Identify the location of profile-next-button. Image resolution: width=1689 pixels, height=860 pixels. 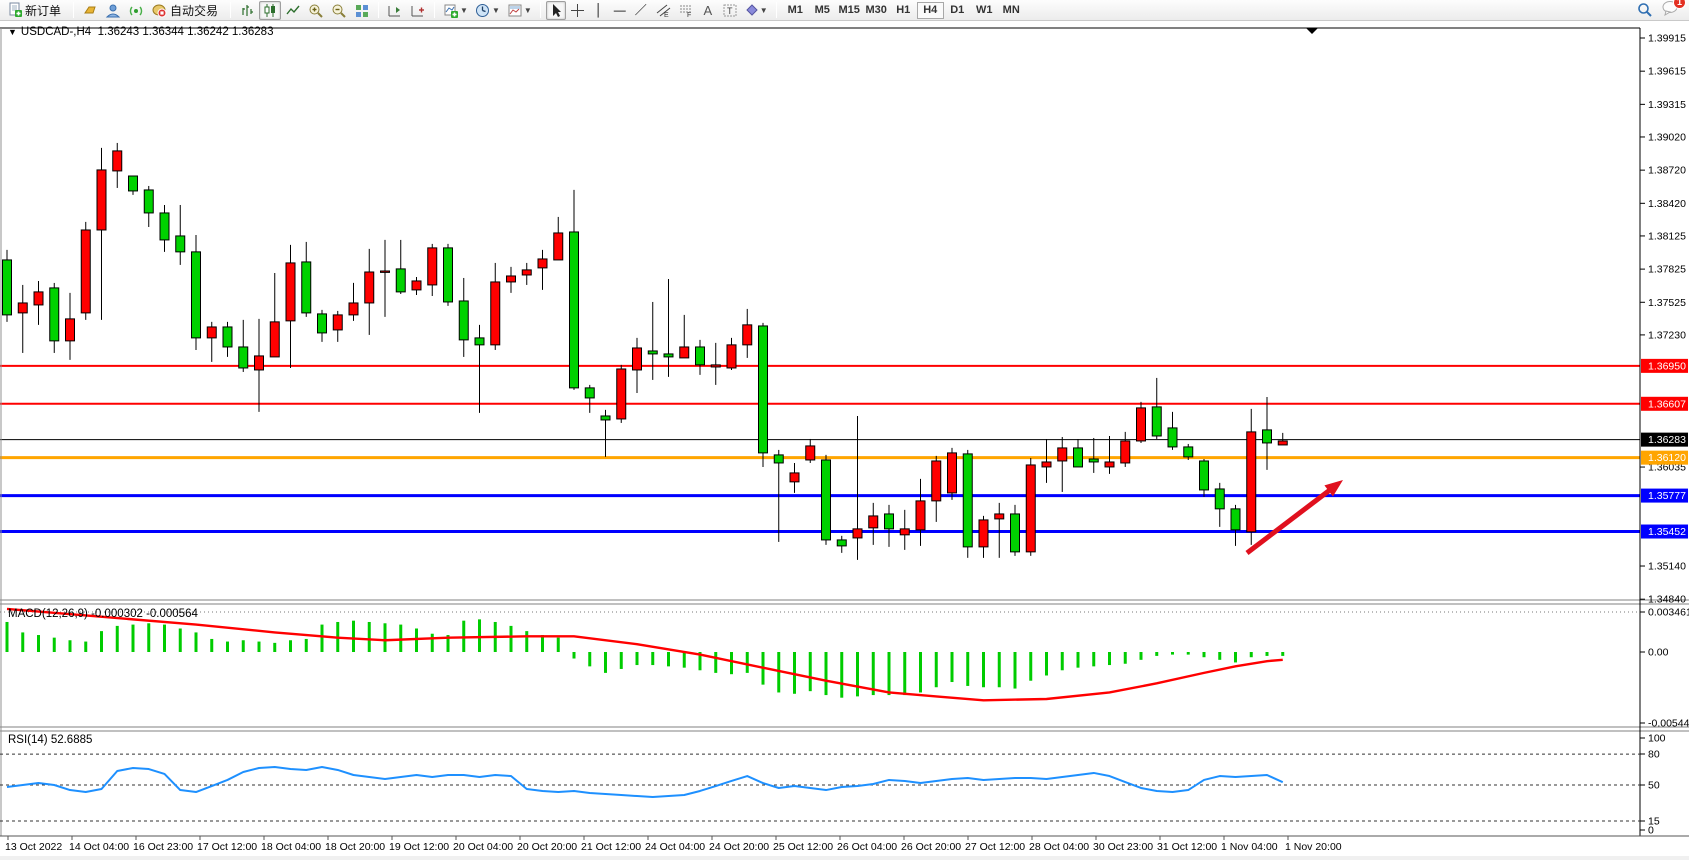
(395, 10).